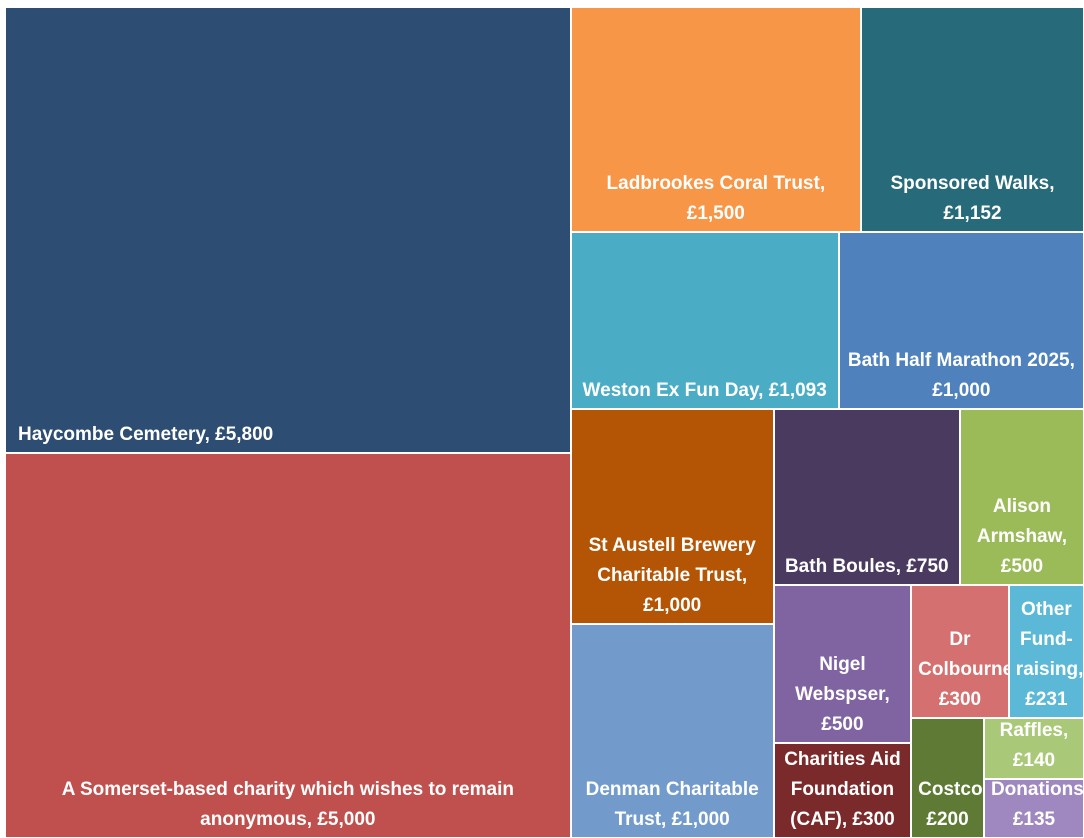 The image size is (1084, 838). I want to click on cell-label: Haycombe Cemetery, £5,800, so click(146, 435).